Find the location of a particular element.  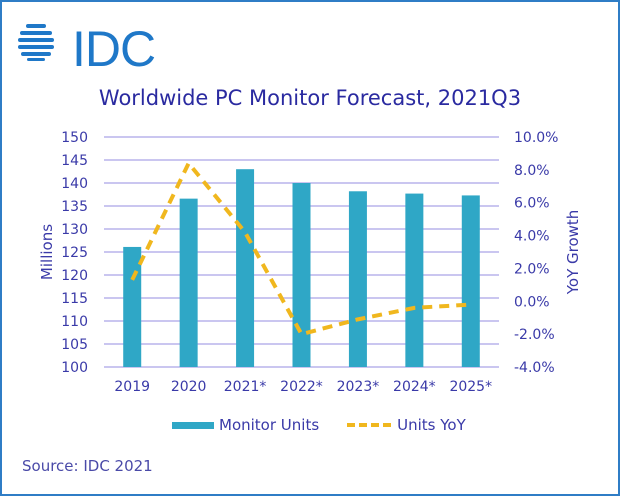

legend-label-monitor-units: Monitor Units is located at coordinates (269, 425).